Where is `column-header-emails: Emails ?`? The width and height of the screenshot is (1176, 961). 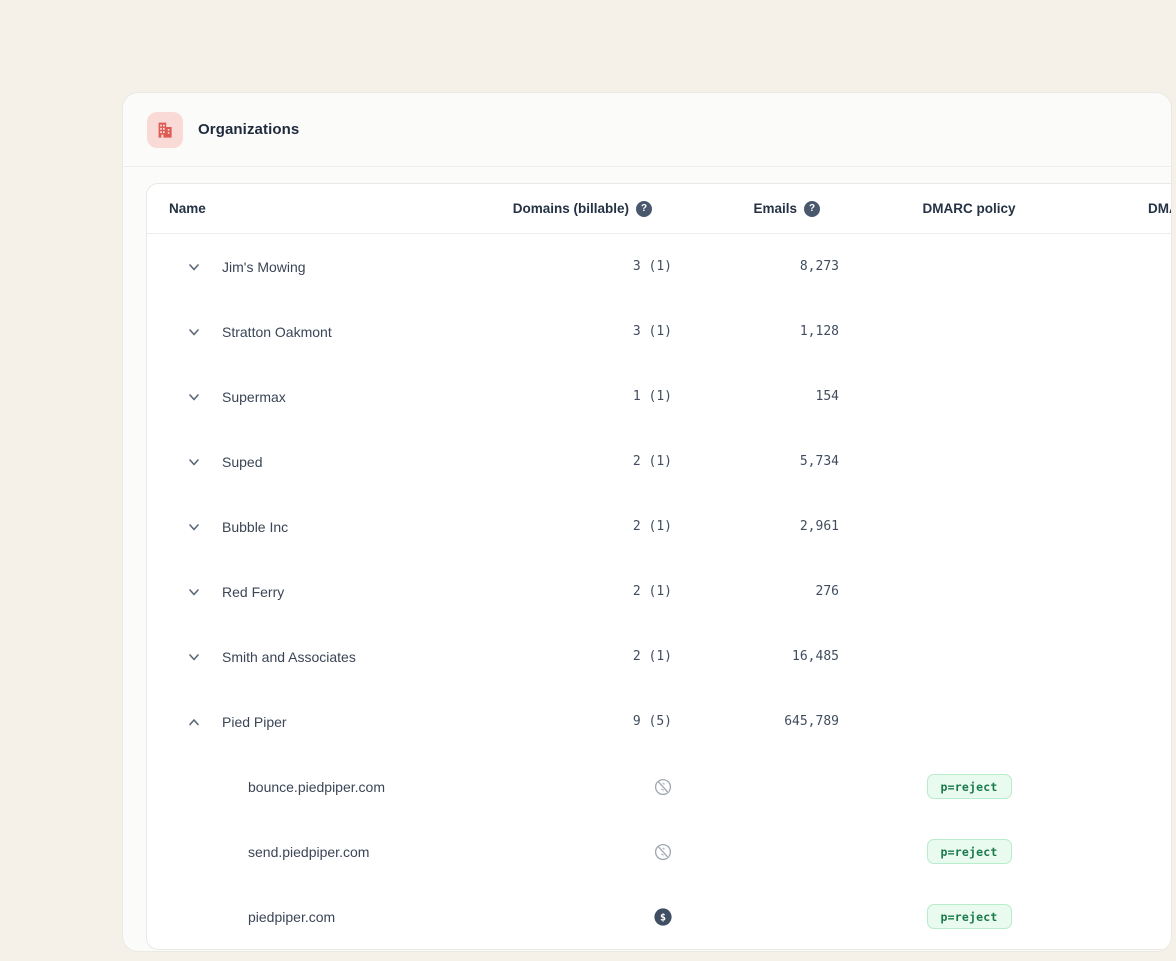
column-header-emails: Emails ? is located at coordinates (761, 208).